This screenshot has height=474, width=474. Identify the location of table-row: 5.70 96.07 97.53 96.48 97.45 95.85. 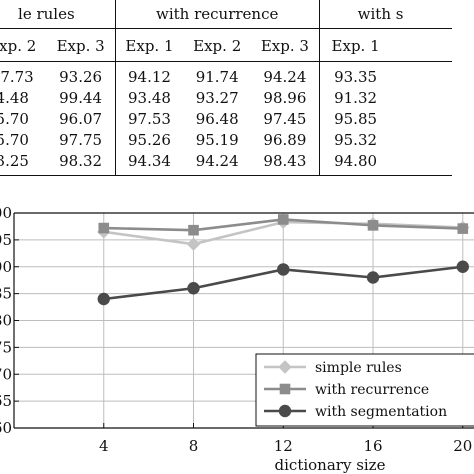
(226, 118).